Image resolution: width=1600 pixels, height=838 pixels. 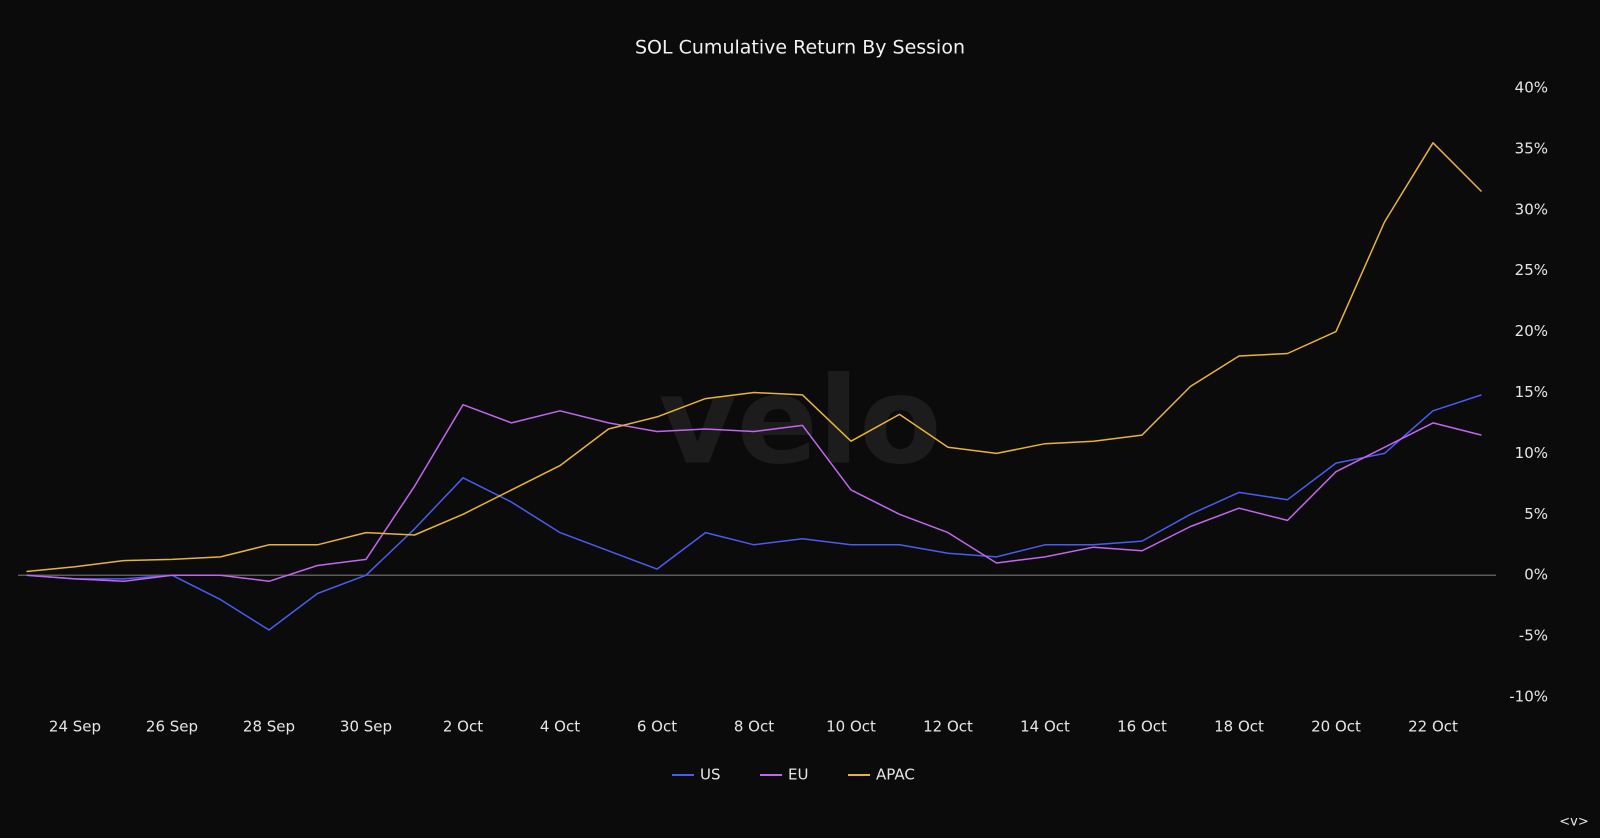 What do you see at coordinates (1573, 822) in the screenshot?
I see `corner-label: <v>` at bounding box center [1573, 822].